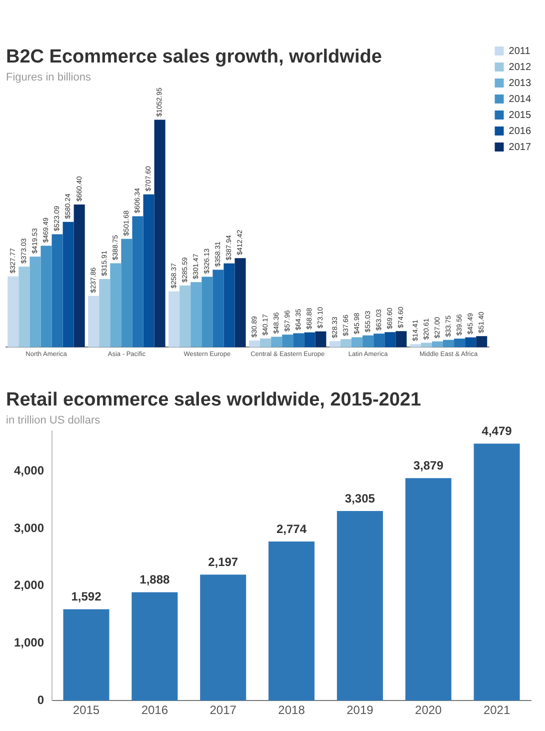  I want to click on legend-label: 2015, so click(520, 115).